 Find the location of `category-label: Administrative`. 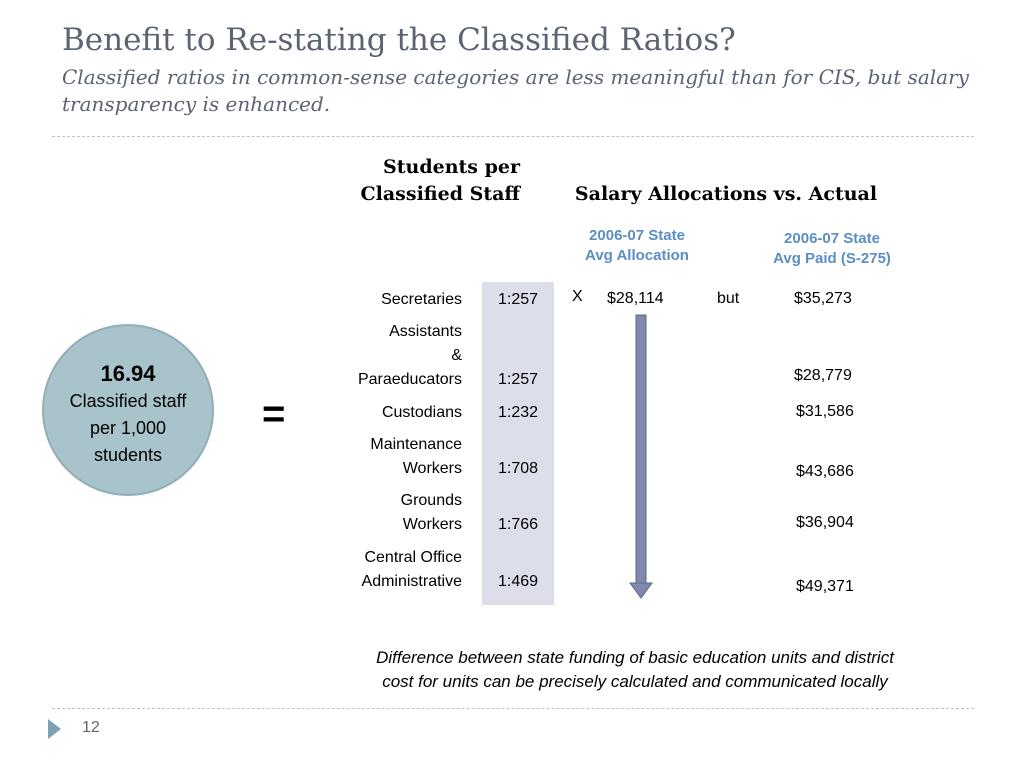

category-label: Administrative is located at coordinates (411, 581).